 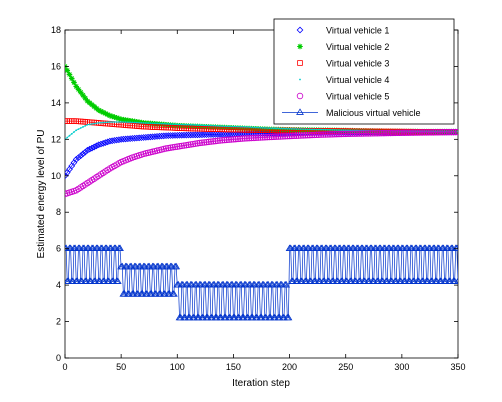 I want to click on legend-label: Virtual vehicle 4, so click(x=357, y=80).